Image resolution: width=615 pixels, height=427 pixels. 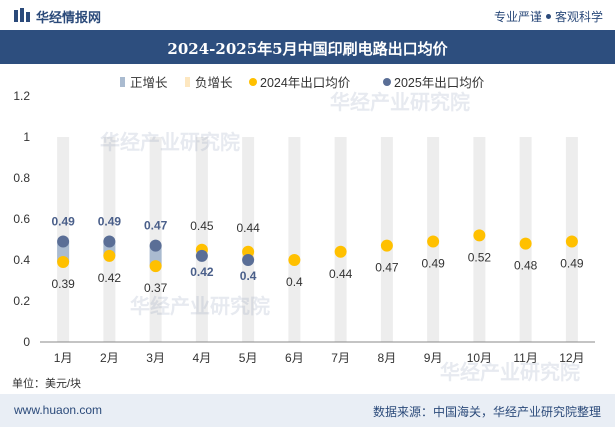 What do you see at coordinates (21, 260) in the screenshot?
I see `y-tick-label: 0.4` at bounding box center [21, 260].